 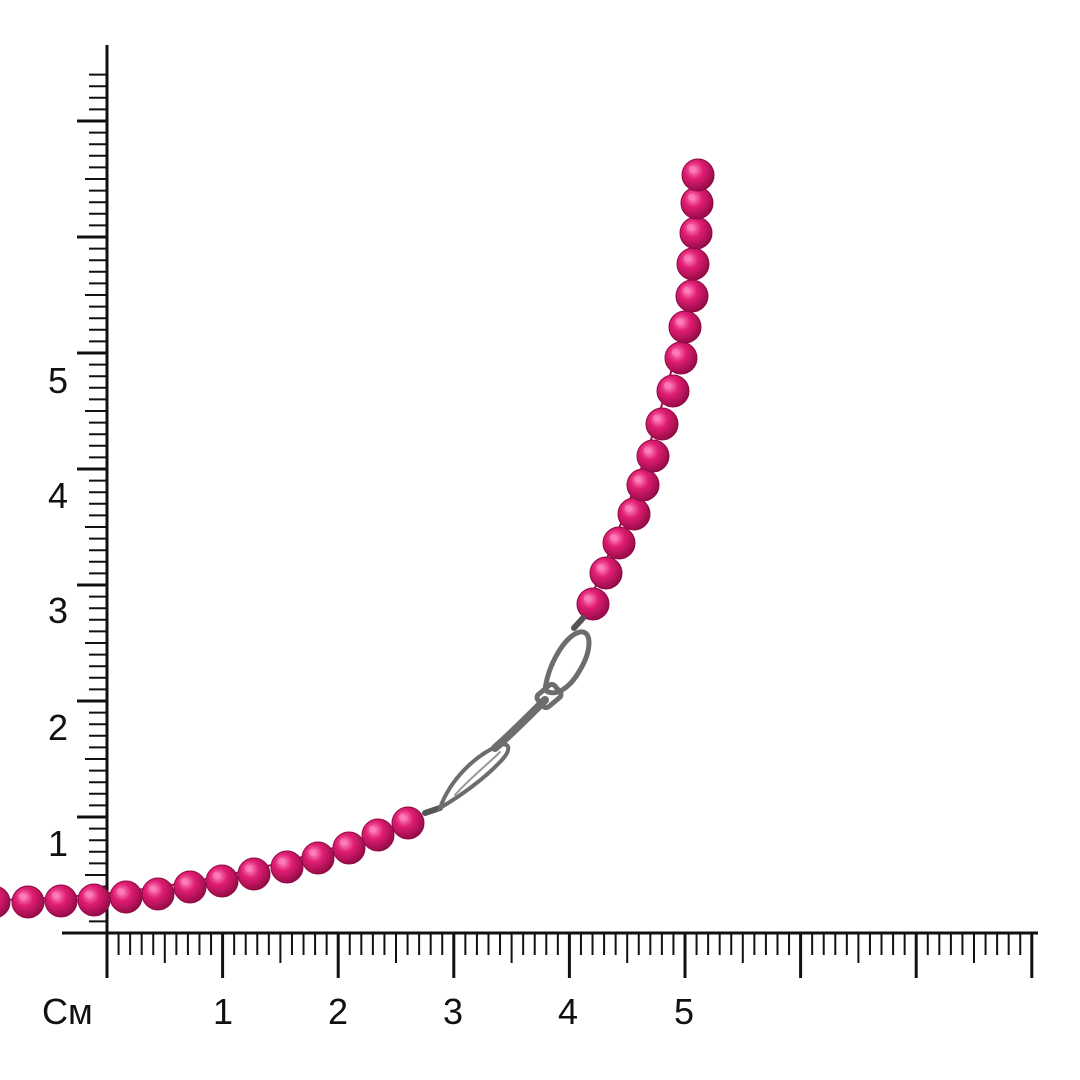 I want to click on y-label-5: 5, so click(x=58, y=380).